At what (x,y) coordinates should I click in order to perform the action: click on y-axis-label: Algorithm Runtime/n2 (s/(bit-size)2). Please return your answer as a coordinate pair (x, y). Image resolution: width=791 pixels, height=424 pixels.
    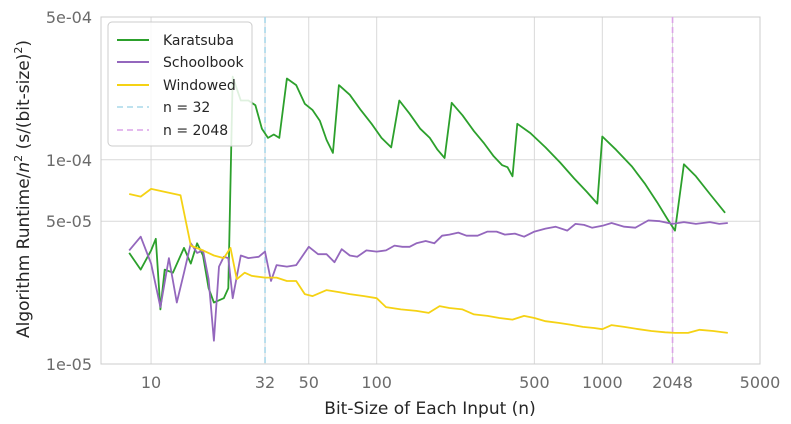
    Looking at the image, I should click on (23, 189).